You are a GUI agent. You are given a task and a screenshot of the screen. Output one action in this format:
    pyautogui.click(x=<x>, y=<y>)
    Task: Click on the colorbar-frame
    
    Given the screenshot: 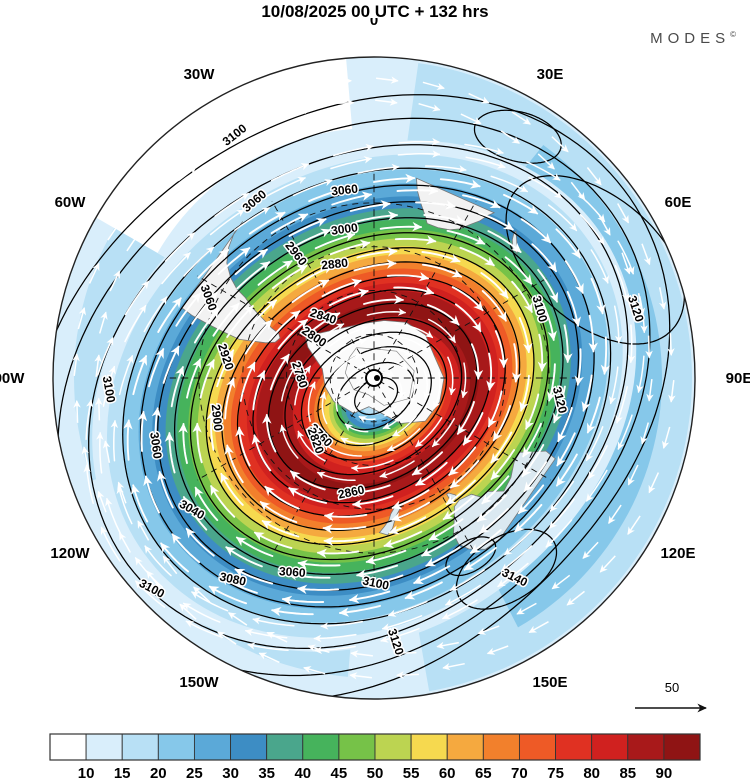 What is the action you would take?
    pyautogui.click(x=375, y=747)
    